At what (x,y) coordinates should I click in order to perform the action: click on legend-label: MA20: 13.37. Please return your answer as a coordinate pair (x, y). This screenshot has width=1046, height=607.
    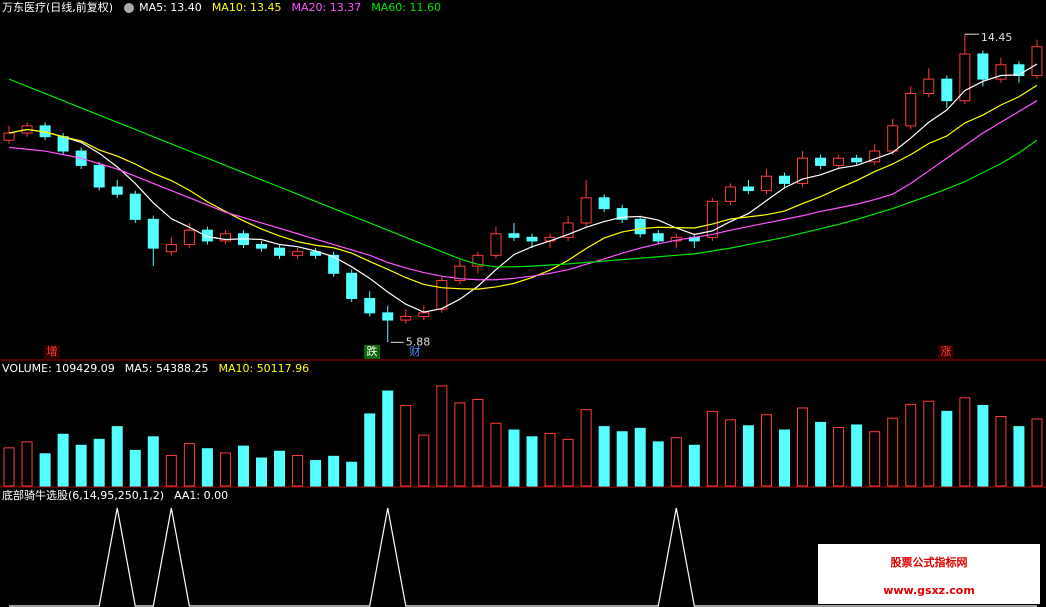
    Looking at the image, I should click on (327, 7).